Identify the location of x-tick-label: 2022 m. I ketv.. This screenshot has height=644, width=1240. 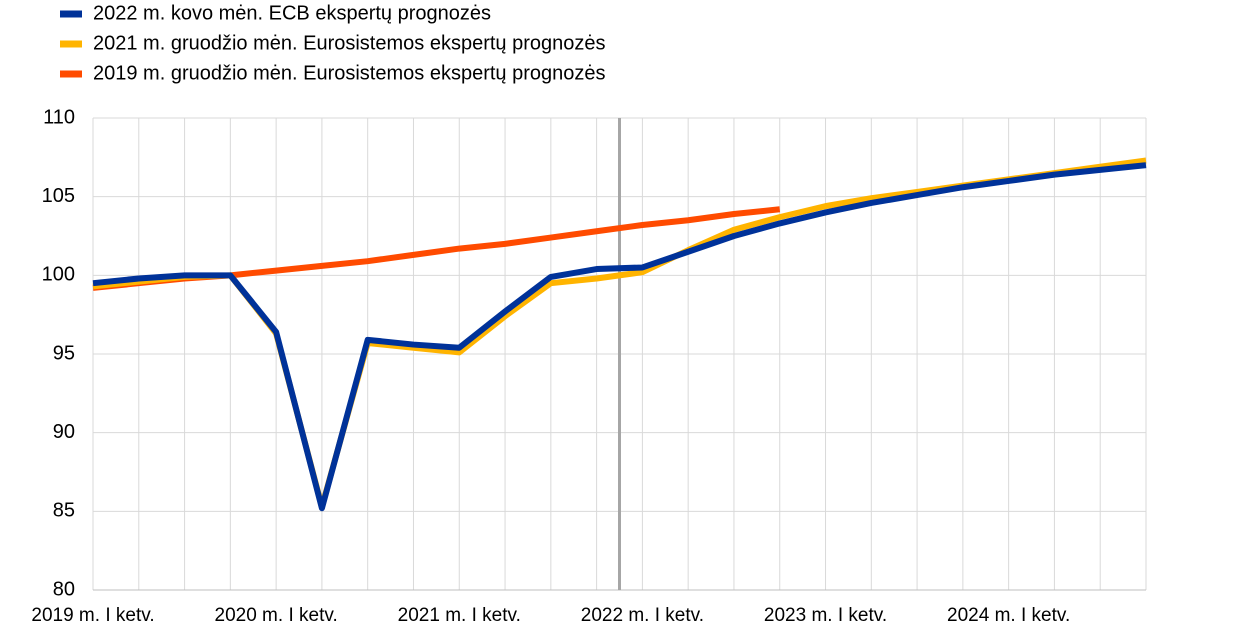
(642, 615).